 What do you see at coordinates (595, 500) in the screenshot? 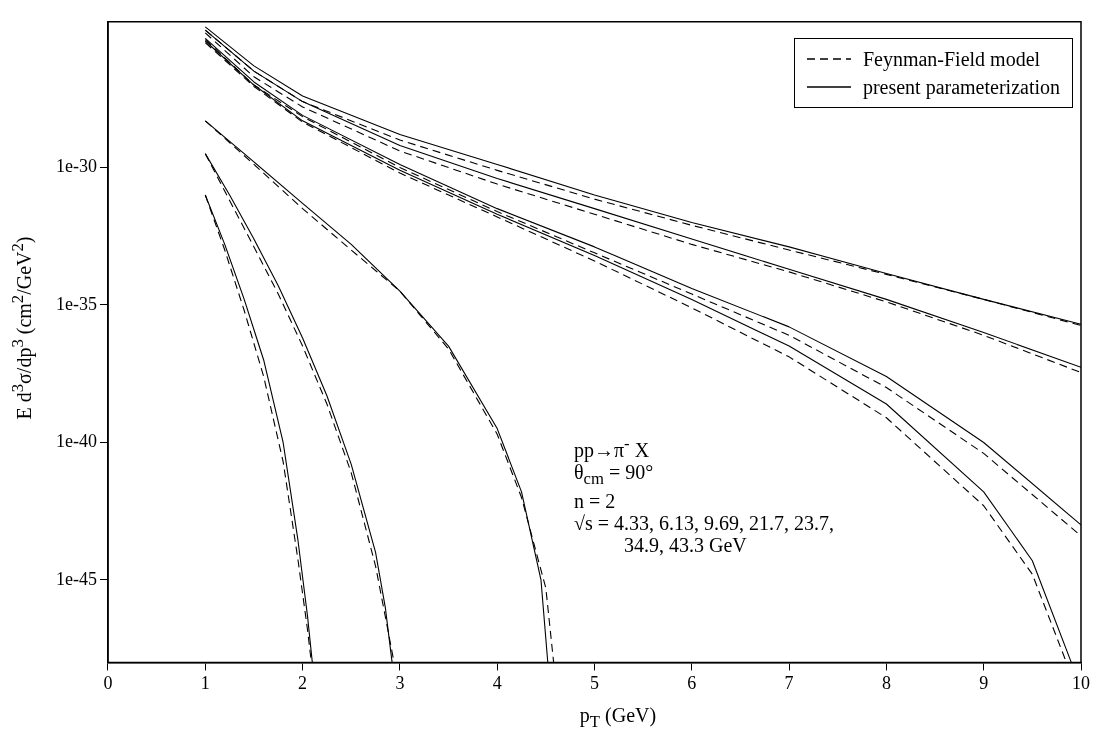
I see `annotation: n = 2` at bounding box center [595, 500].